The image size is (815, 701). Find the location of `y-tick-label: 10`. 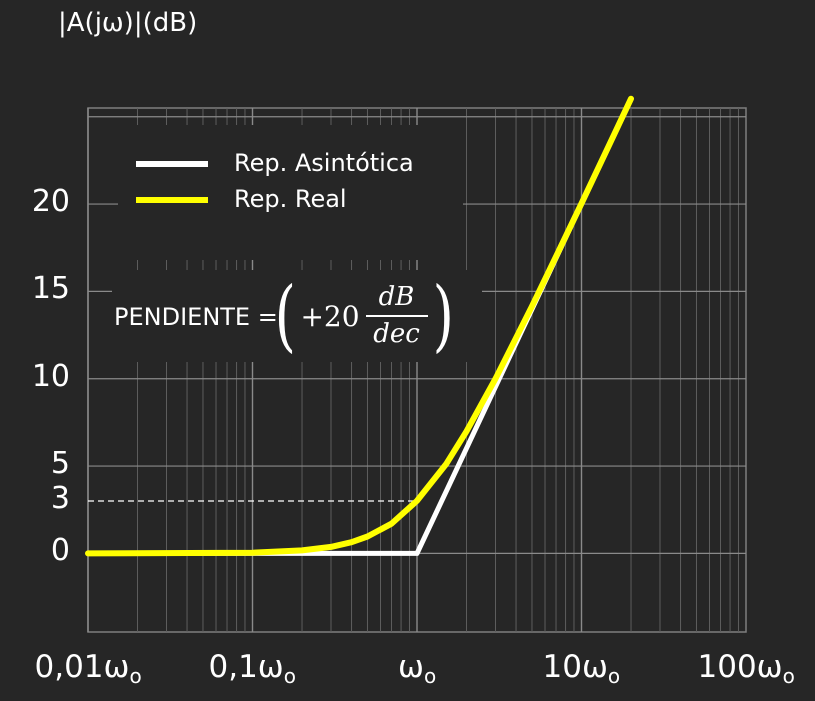

y-tick-label: 10 is located at coordinates (50, 376).